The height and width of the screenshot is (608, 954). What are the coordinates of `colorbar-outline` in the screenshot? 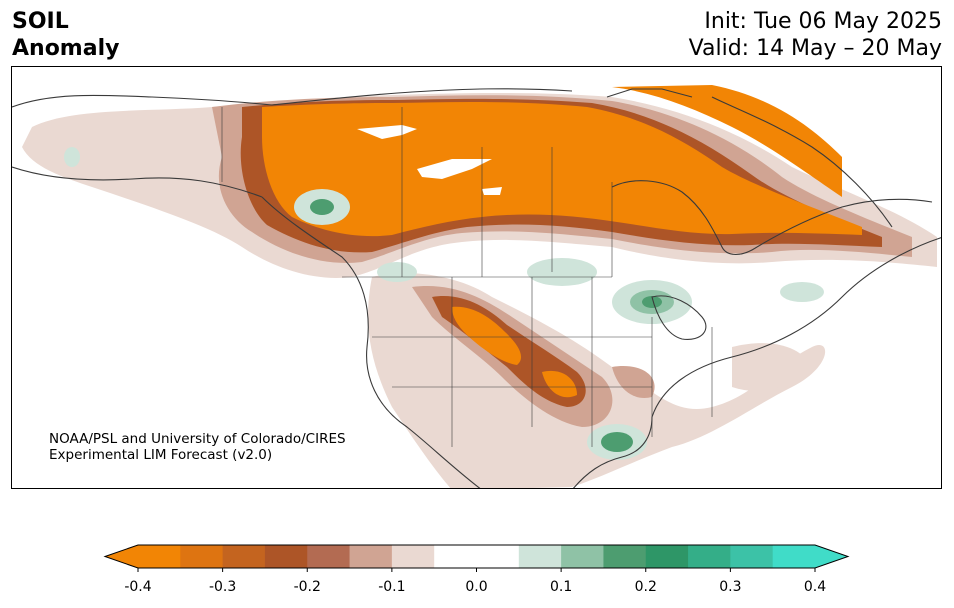 It's located at (476, 556).